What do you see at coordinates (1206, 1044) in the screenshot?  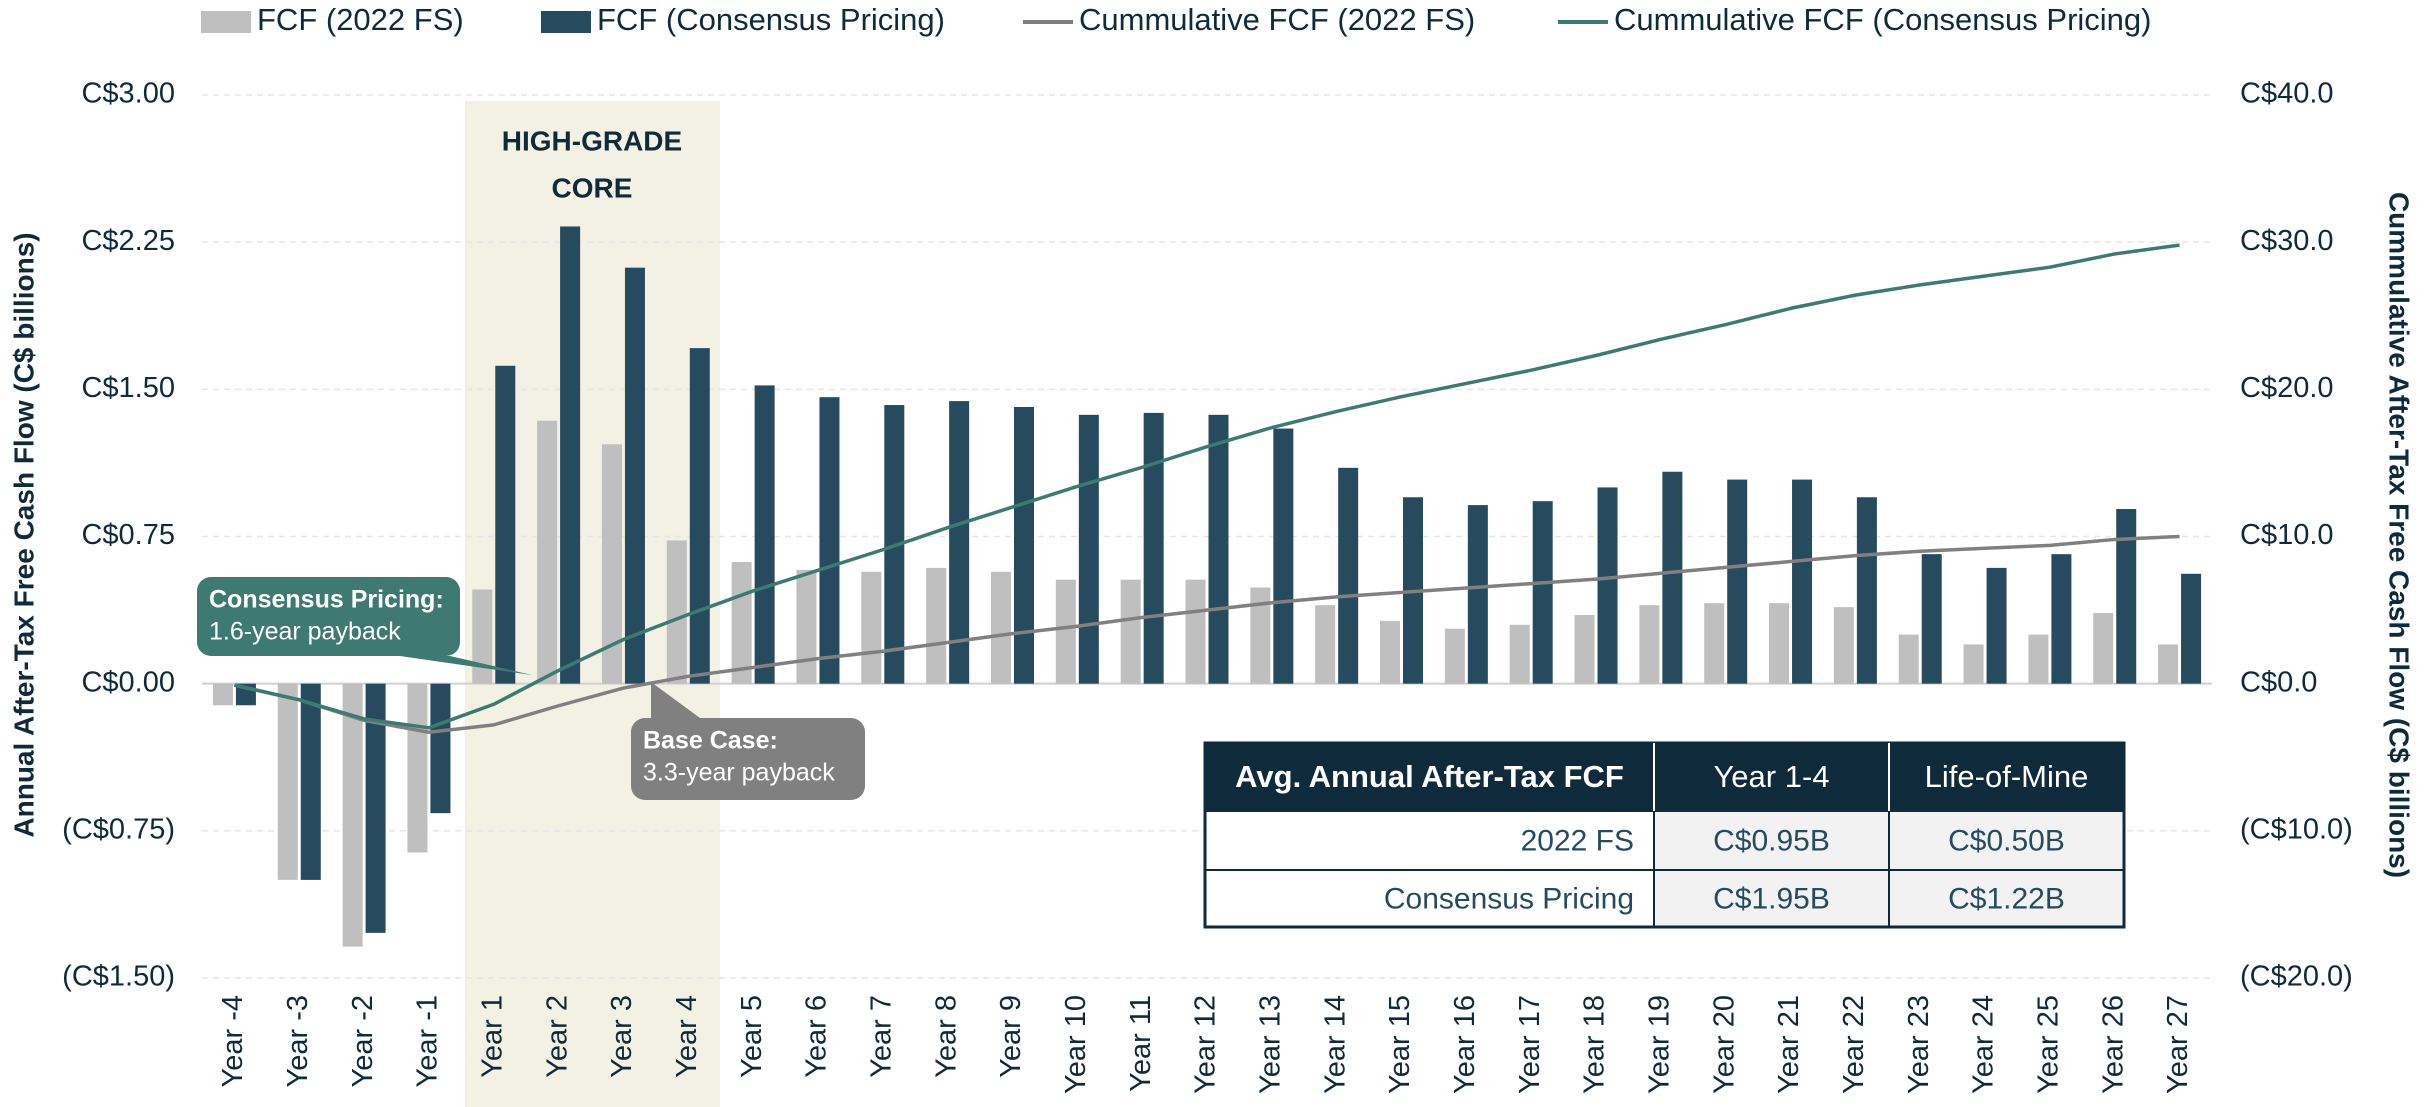 I see `x-tick-label: Year 12` at bounding box center [1206, 1044].